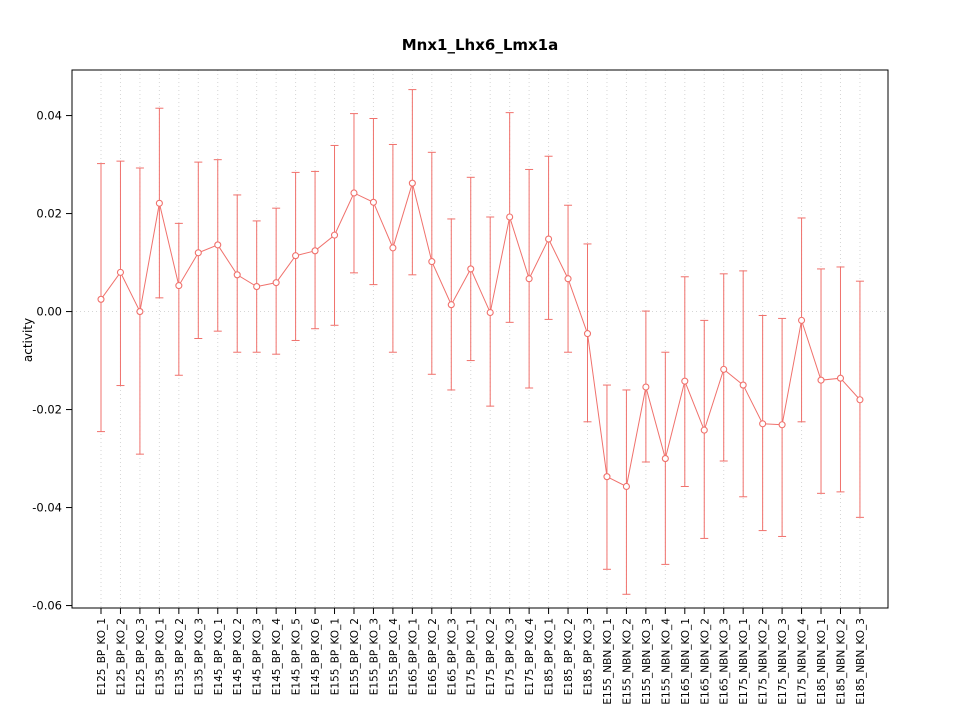 The height and width of the screenshot is (720, 960). I want to click on x-tick-label: E175_BP_KO_1, so click(472, 656).